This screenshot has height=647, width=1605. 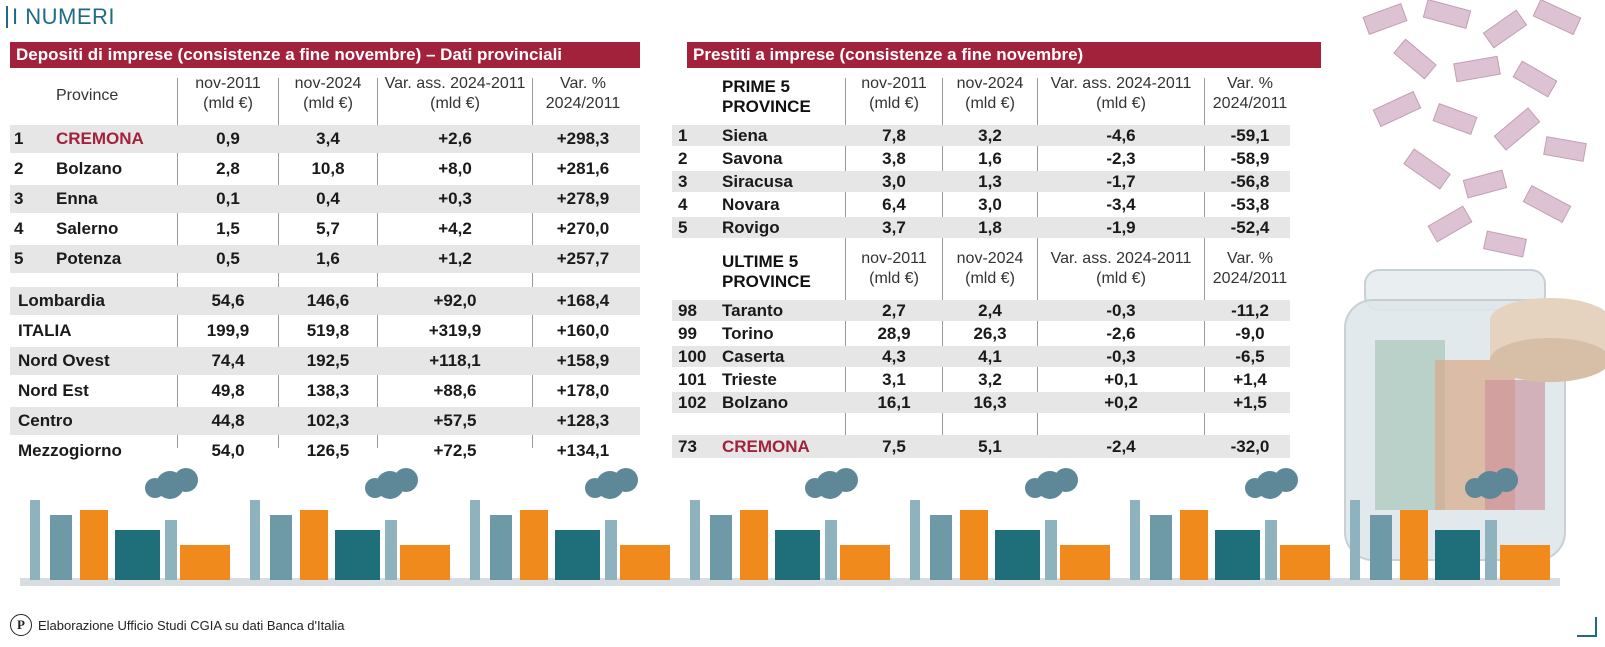 I want to click on table-row: Nord Est 49,8 138,3 +88,6 +178,0, so click(x=325, y=391).